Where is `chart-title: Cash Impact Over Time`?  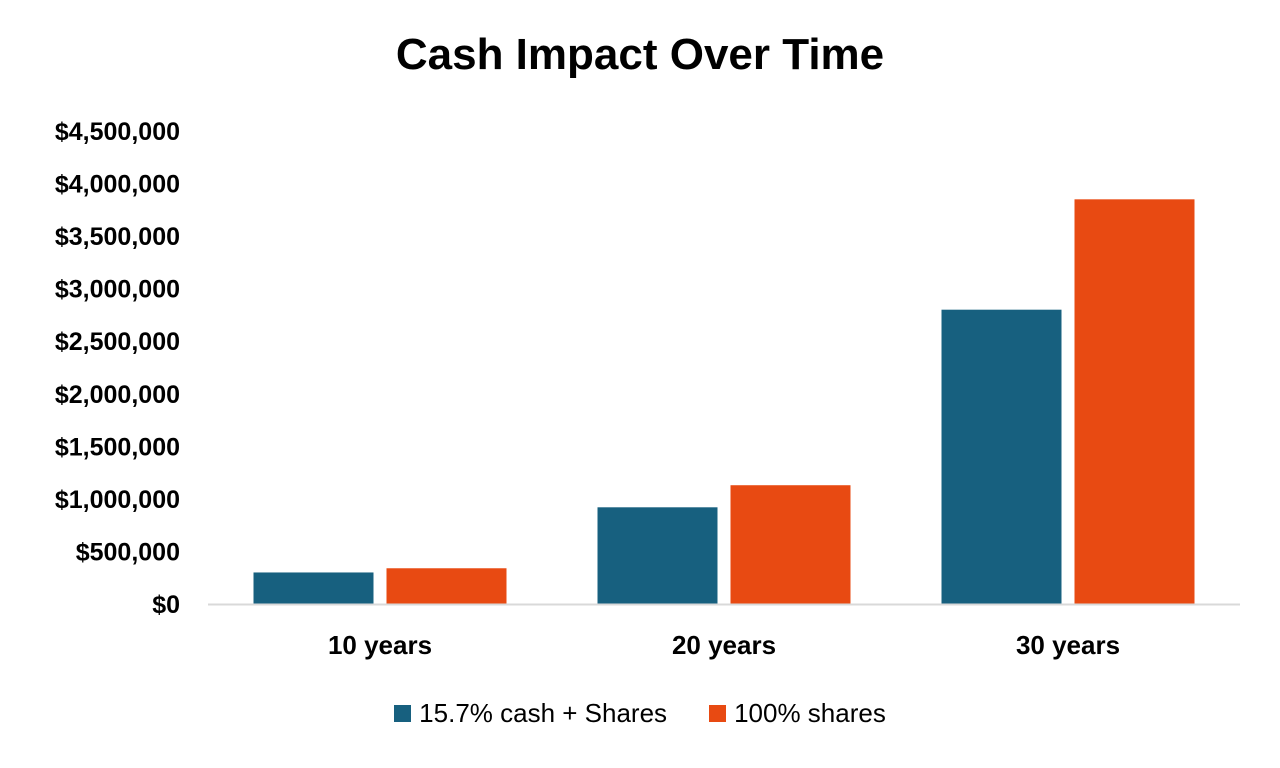
chart-title: Cash Impact Over Time is located at coordinates (640, 54).